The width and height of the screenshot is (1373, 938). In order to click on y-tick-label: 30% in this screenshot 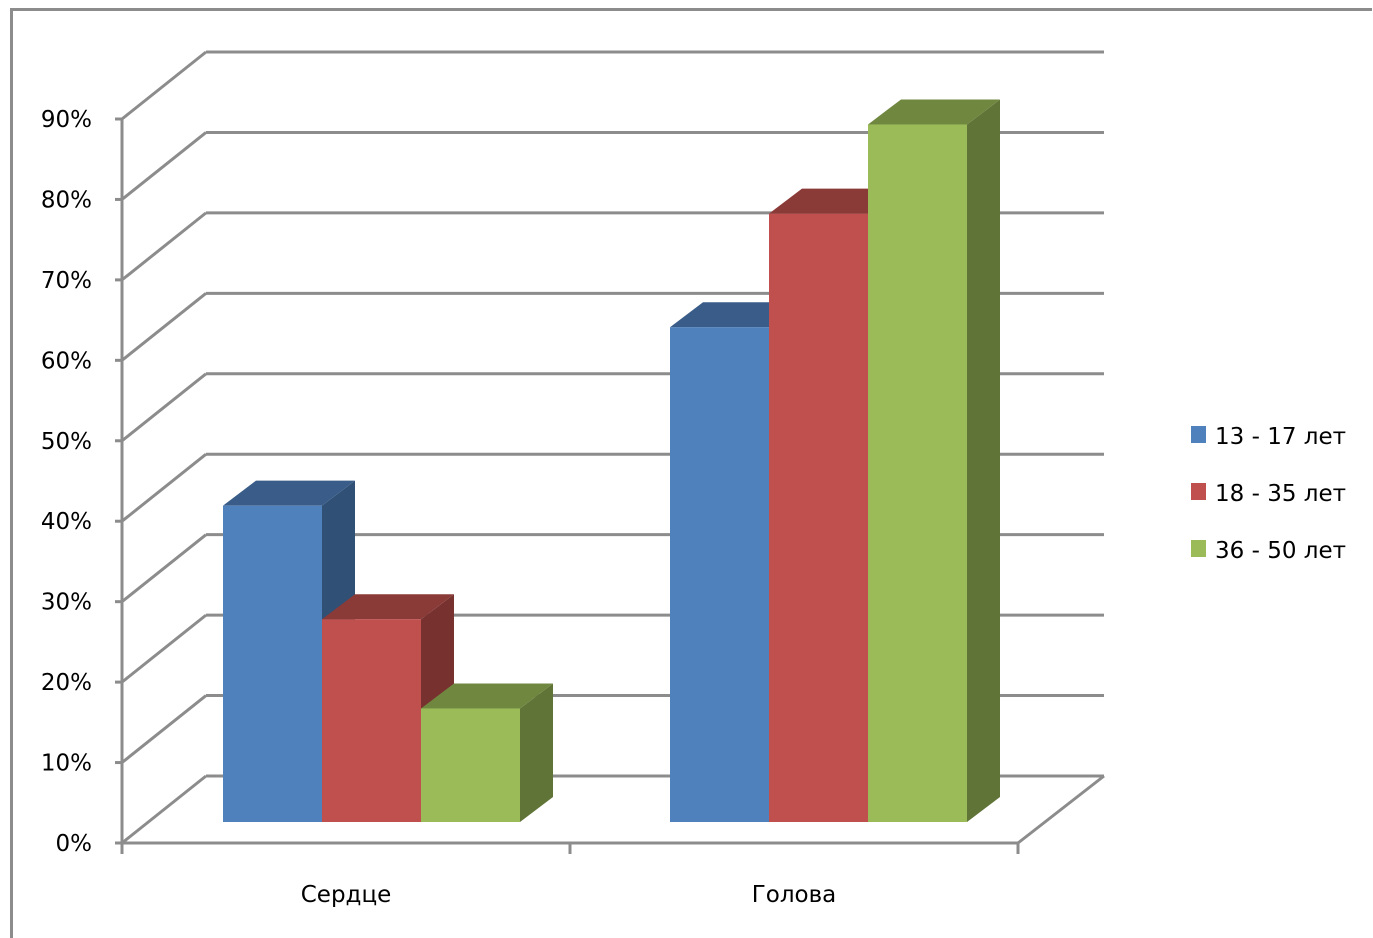, I will do `click(66, 603)`.